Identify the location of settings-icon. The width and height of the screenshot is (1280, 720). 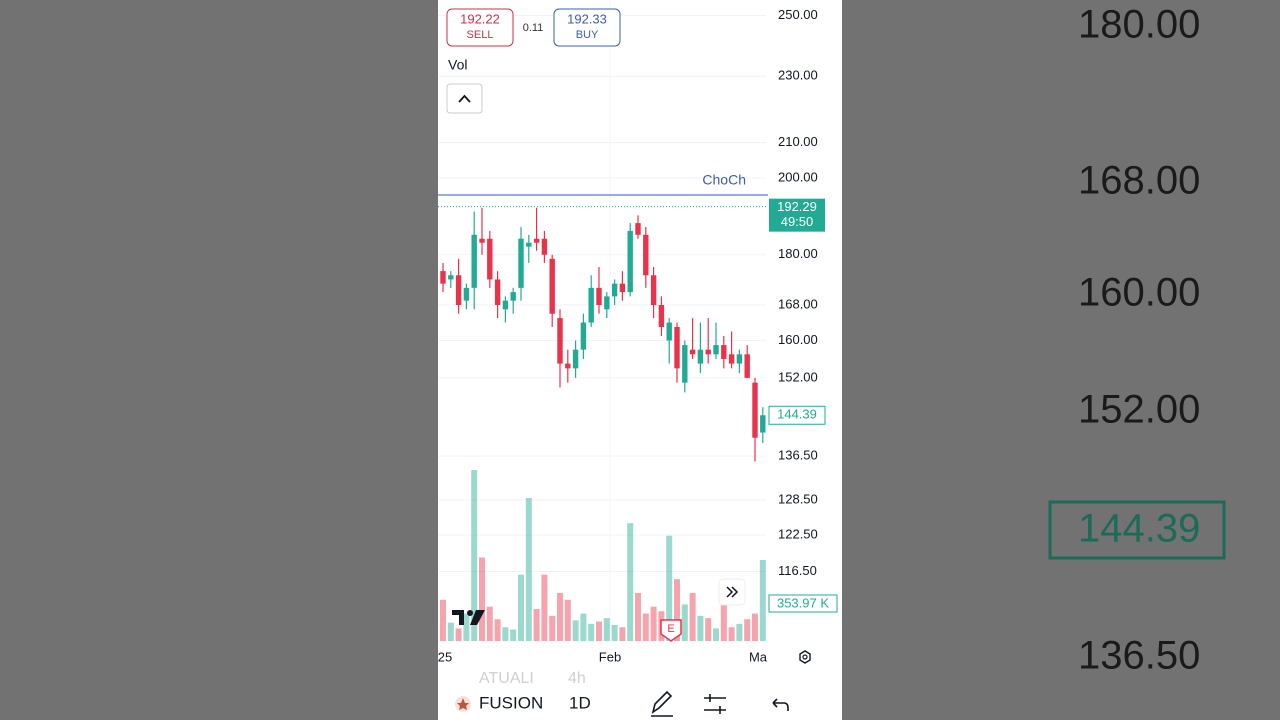
(805, 657).